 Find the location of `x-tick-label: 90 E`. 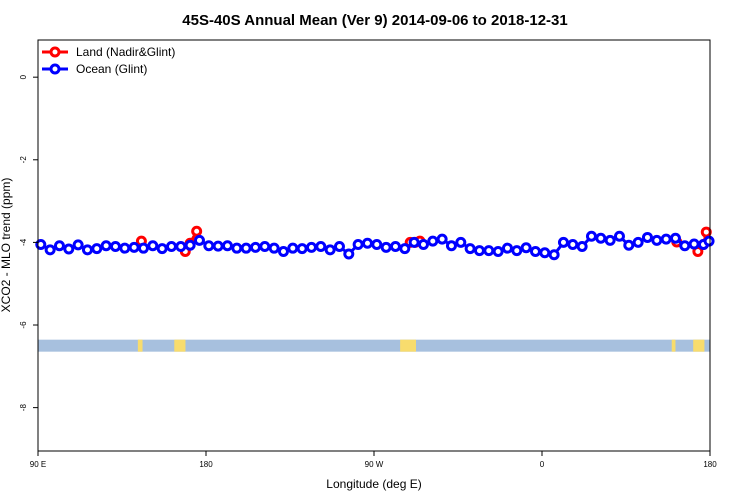

x-tick-label: 90 E is located at coordinates (38, 464).